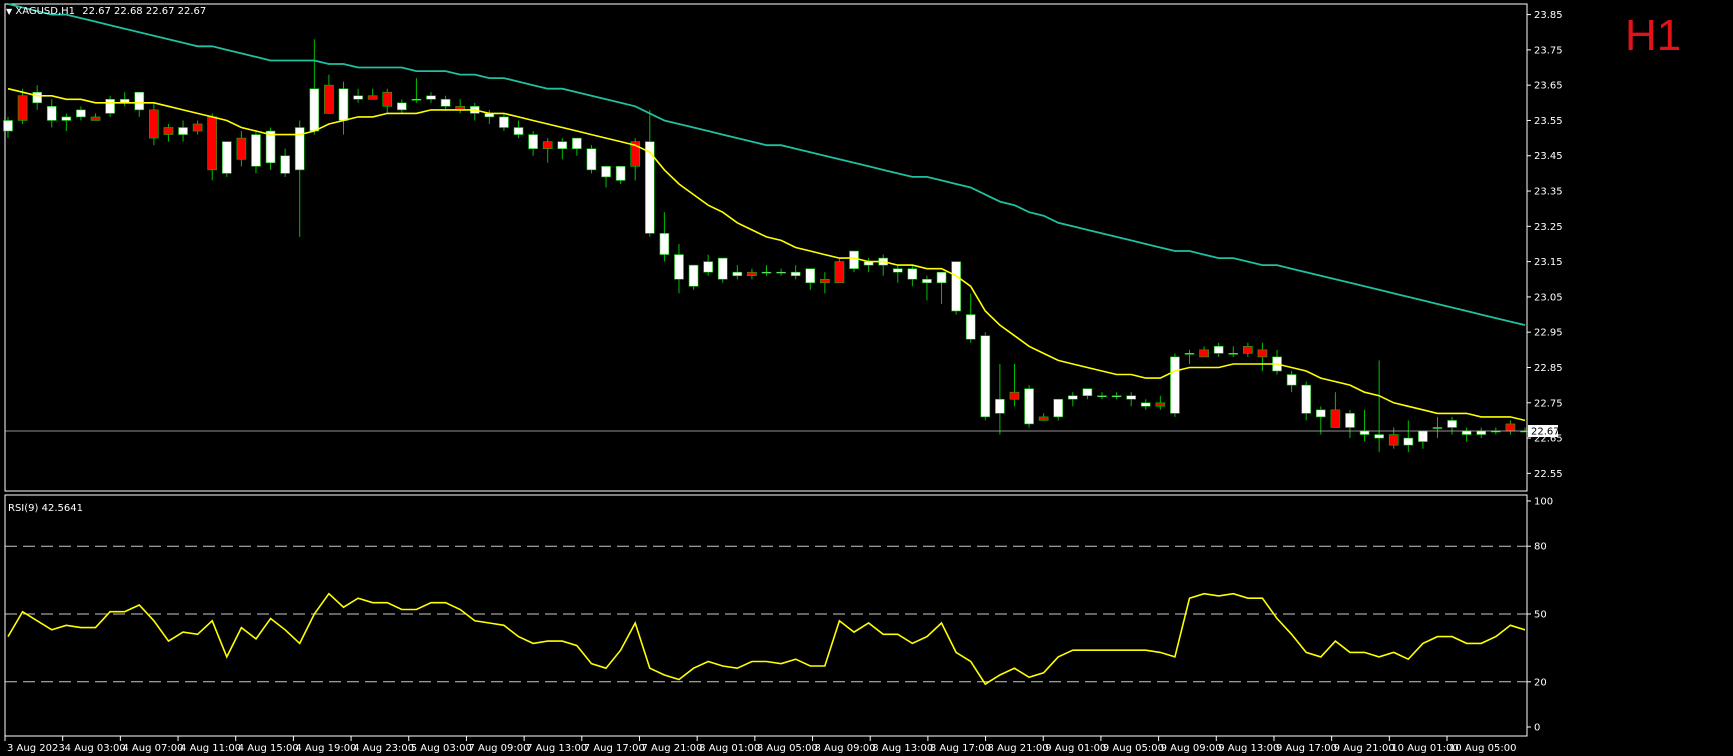 The height and width of the screenshot is (756, 1733). I want to click on price-tick-label: 23.55, so click(1548, 121).